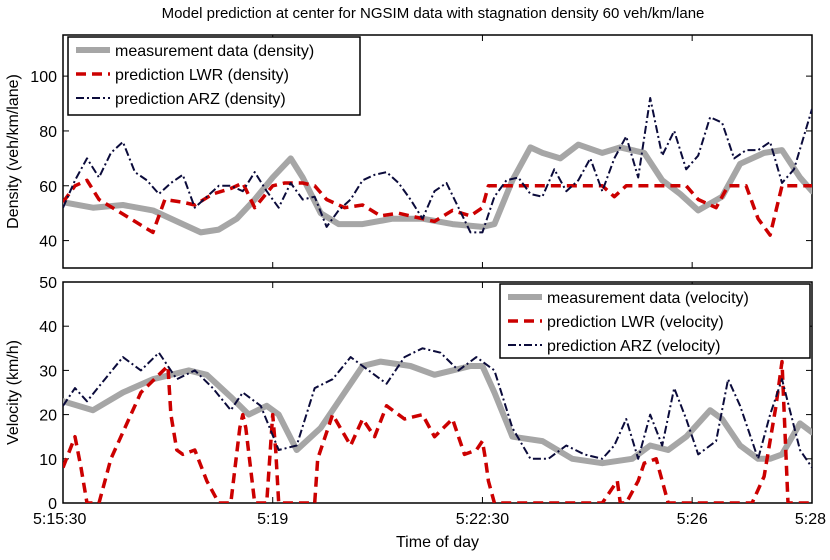 This screenshot has height=560, width=830. What do you see at coordinates (59, 519) in the screenshot?
I see `x-tick-label: 5:15:30` at bounding box center [59, 519].